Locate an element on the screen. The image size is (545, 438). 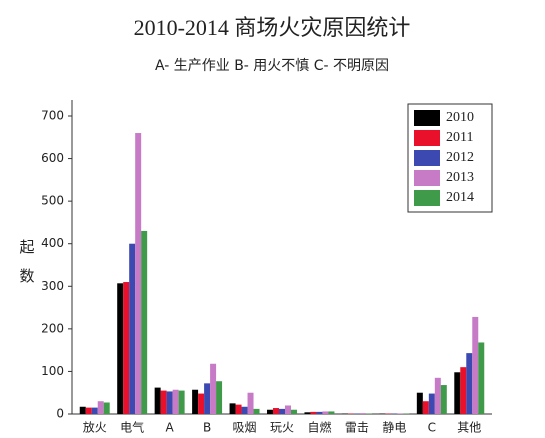
x-tick-label: C is located at coordinates (432, 428).